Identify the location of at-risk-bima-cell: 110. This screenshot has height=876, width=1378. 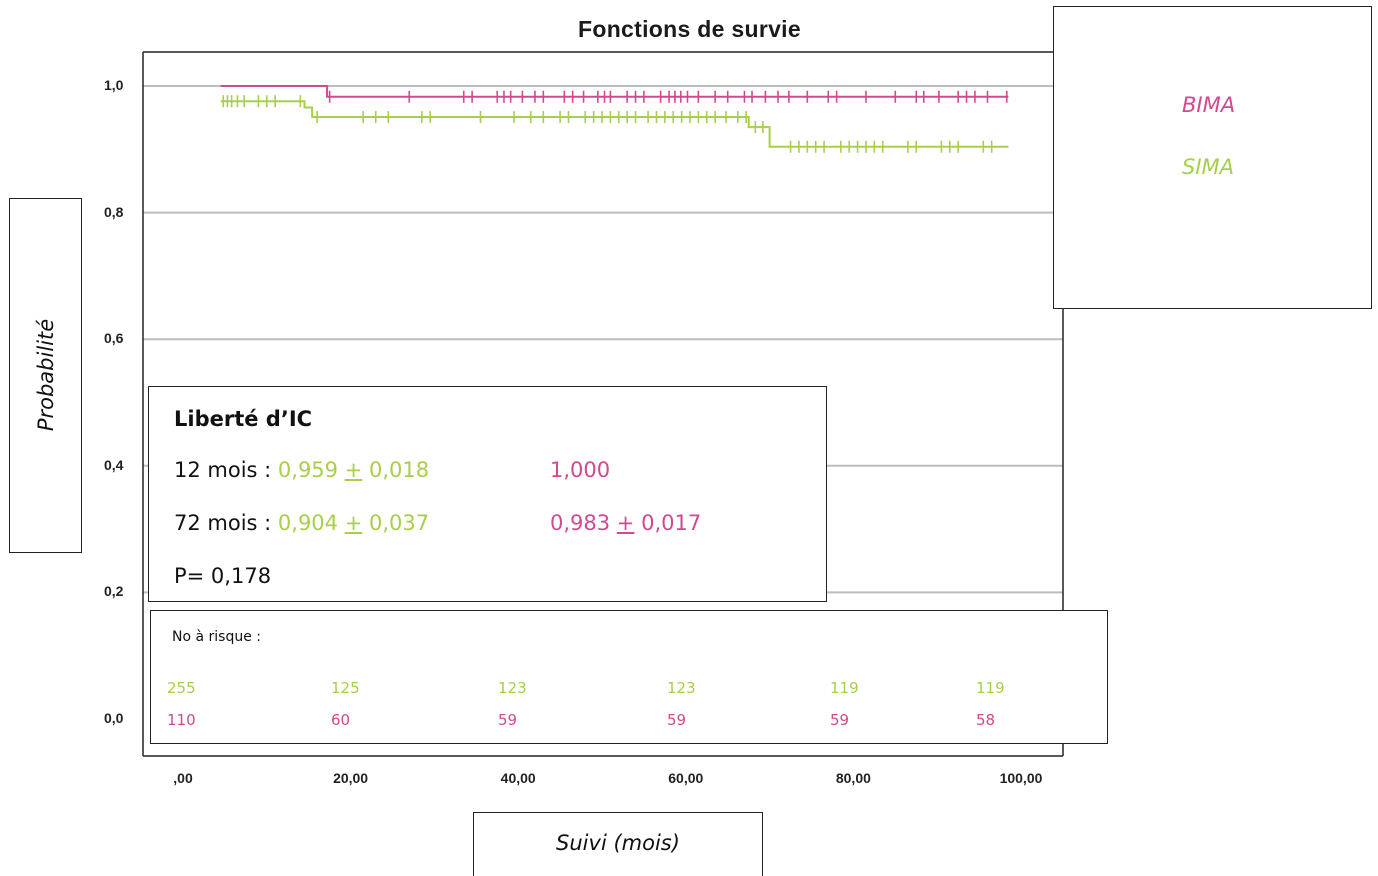
(181, 720).